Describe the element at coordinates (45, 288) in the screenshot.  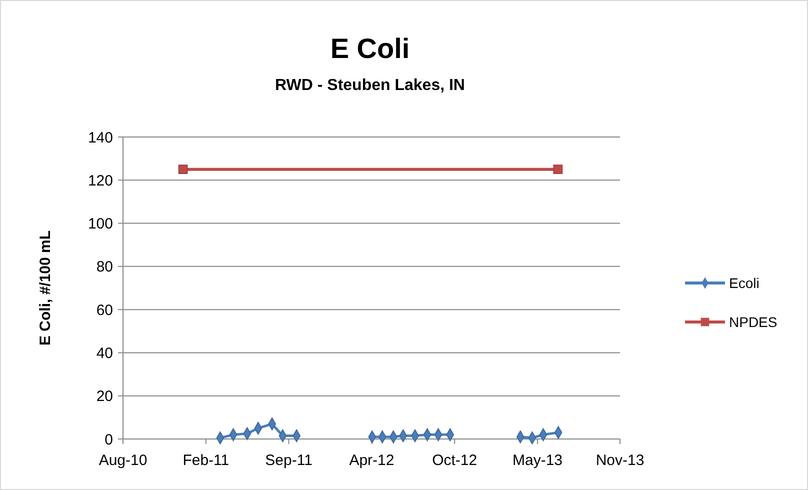
I see `y-axis-title: E Coli, #/100 mL` at that location.